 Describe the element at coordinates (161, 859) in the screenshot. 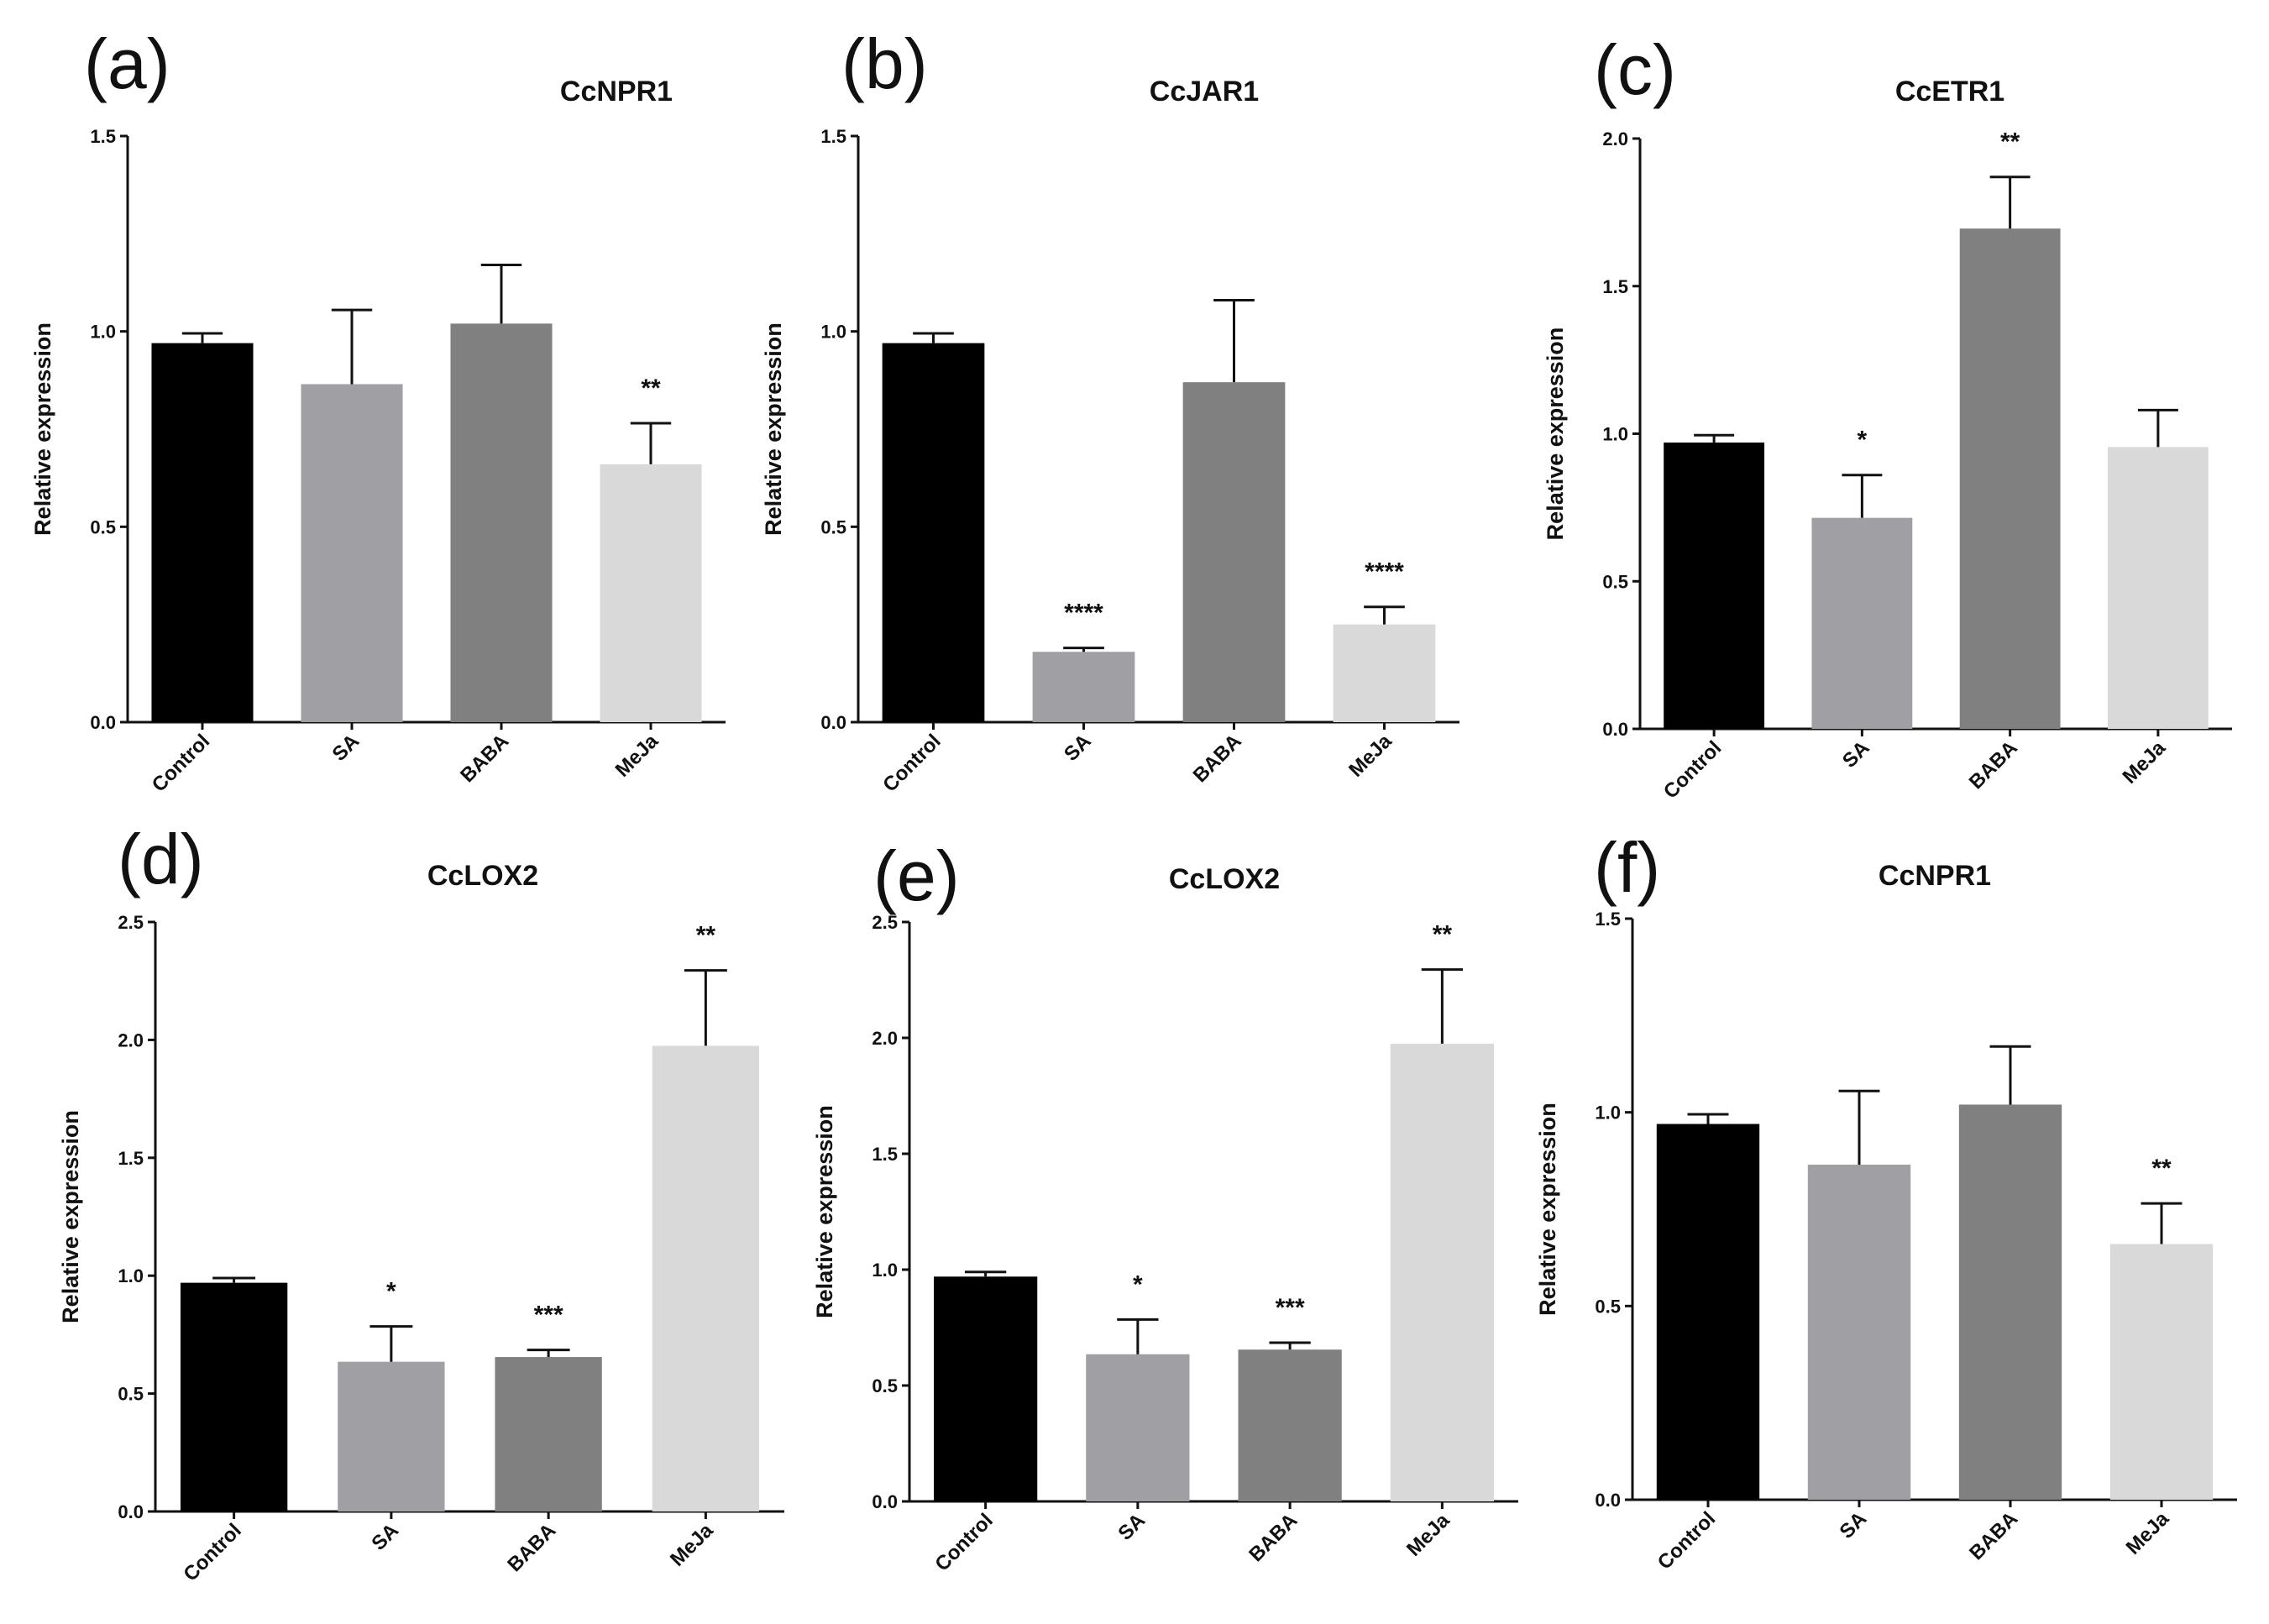

I see `panel-letter: (d)` at that location.